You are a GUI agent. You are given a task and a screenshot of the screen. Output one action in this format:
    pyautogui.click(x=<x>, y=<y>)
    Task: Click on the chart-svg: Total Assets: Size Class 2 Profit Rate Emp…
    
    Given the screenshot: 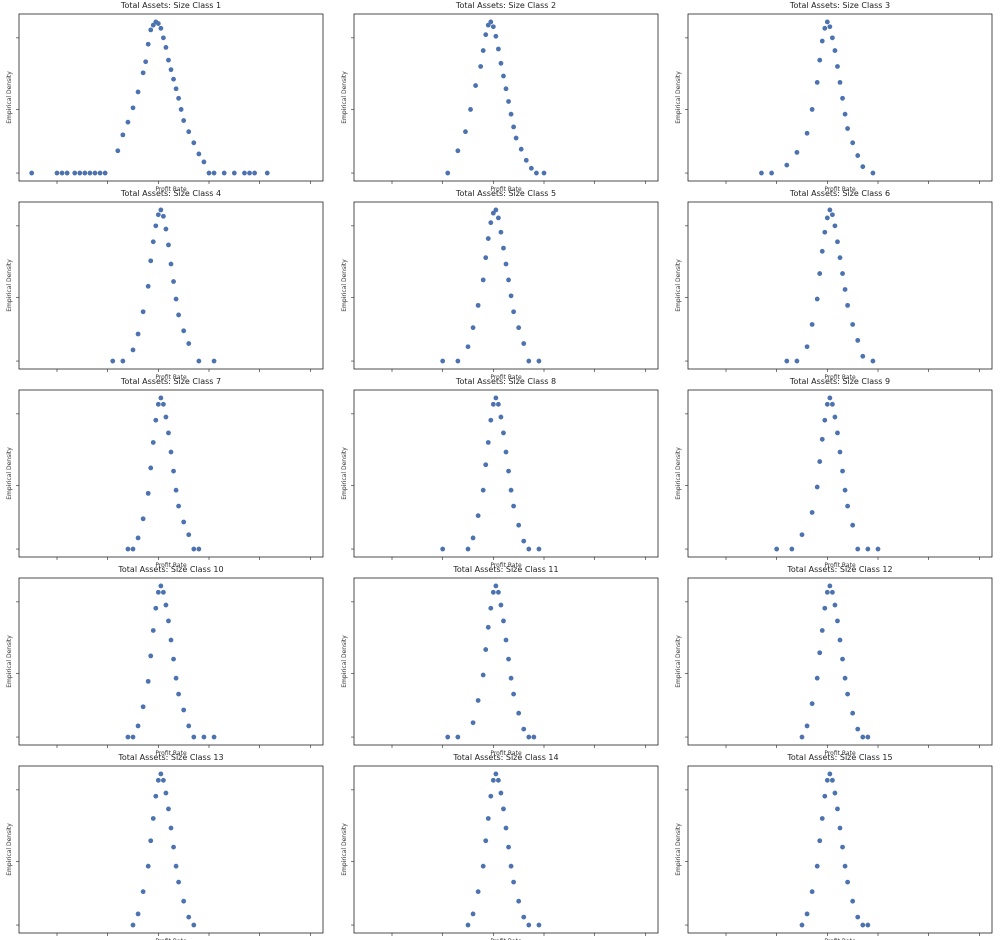 What is the action you would take?
    pyautogui.click(x=500, y=97)
    